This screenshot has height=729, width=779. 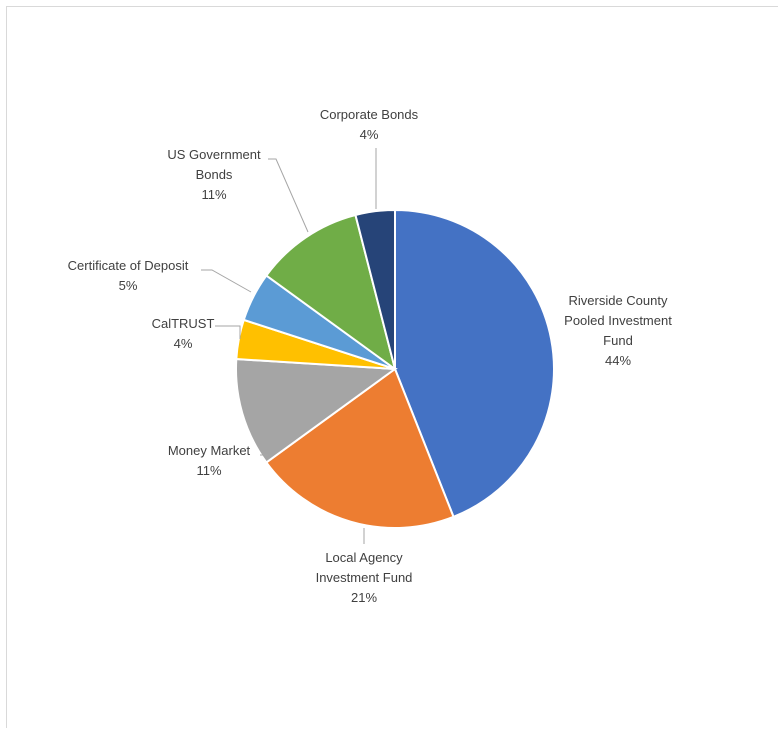 I want to click on leader-line-caltrust, so click(x=228, y=332).